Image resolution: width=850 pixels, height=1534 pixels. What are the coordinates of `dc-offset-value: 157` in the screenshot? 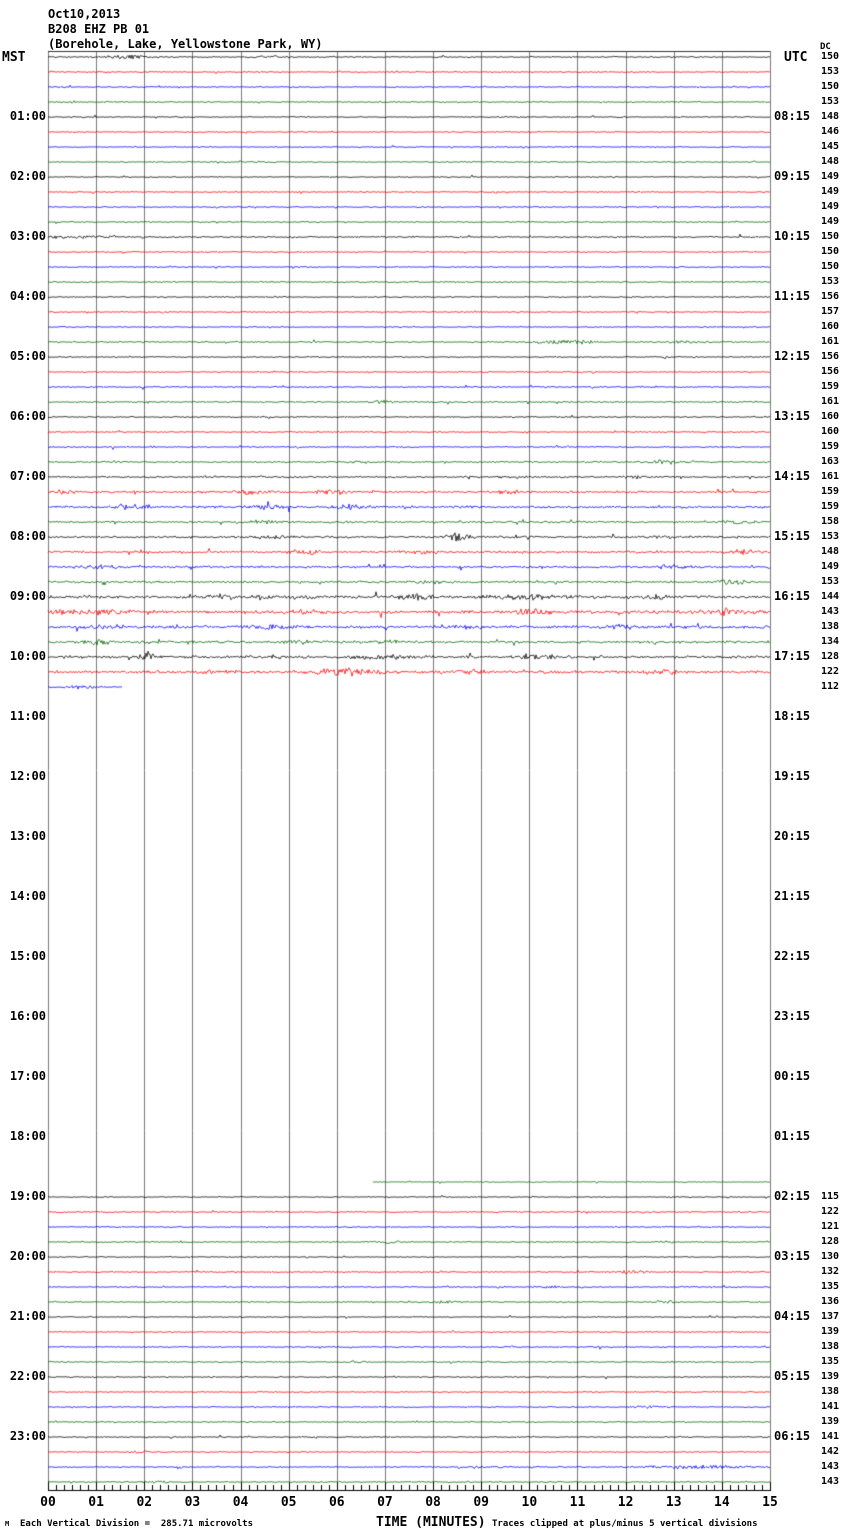 It's located at (830, 311).